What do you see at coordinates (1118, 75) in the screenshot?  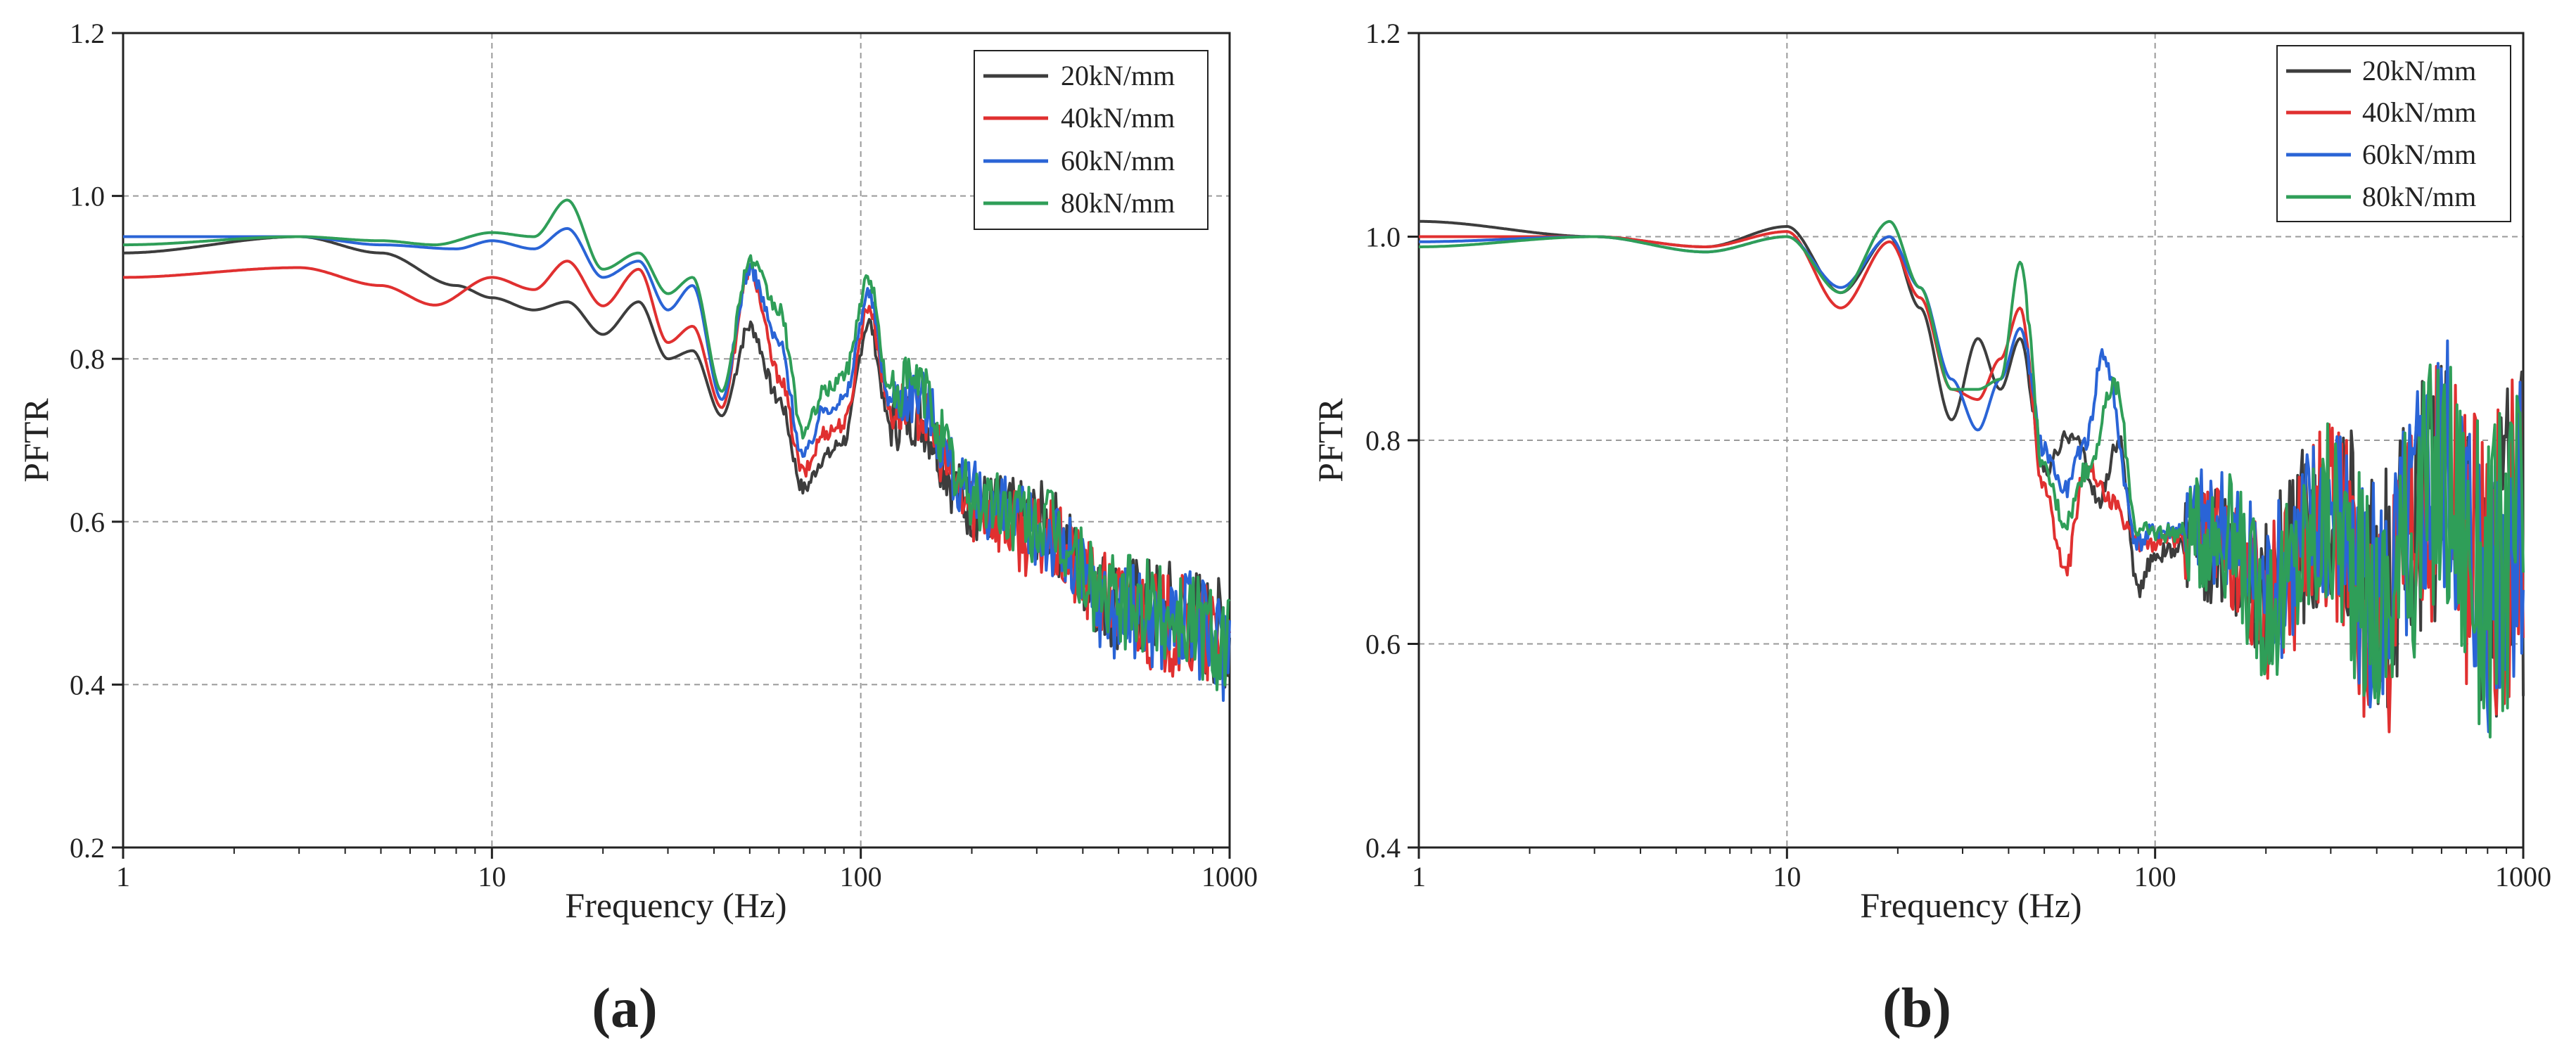 I see `chart-a-legend-label-1: 20kN/mm` at bounding box center [1118, 75].